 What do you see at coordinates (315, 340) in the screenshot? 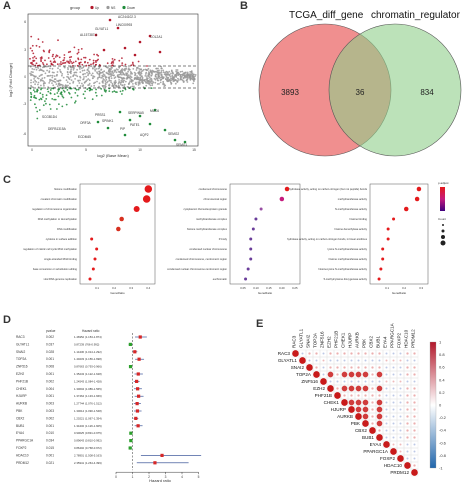
I see `corr-col-label: TOP2A` at bounding box center [315, 340].